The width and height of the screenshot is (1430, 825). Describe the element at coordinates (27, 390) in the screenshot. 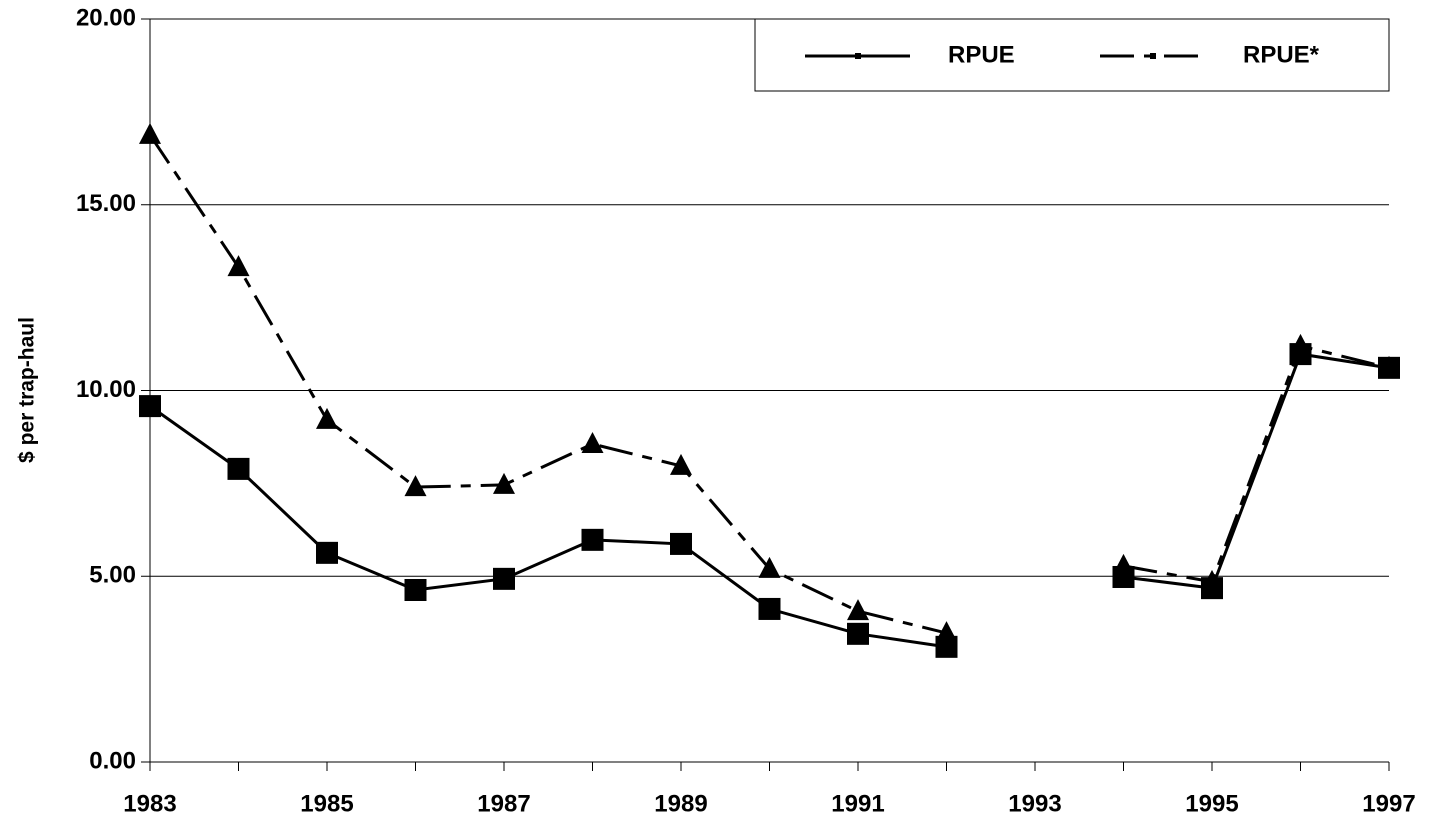

I see `y-axis-label: $ per trap-haul` at that location.